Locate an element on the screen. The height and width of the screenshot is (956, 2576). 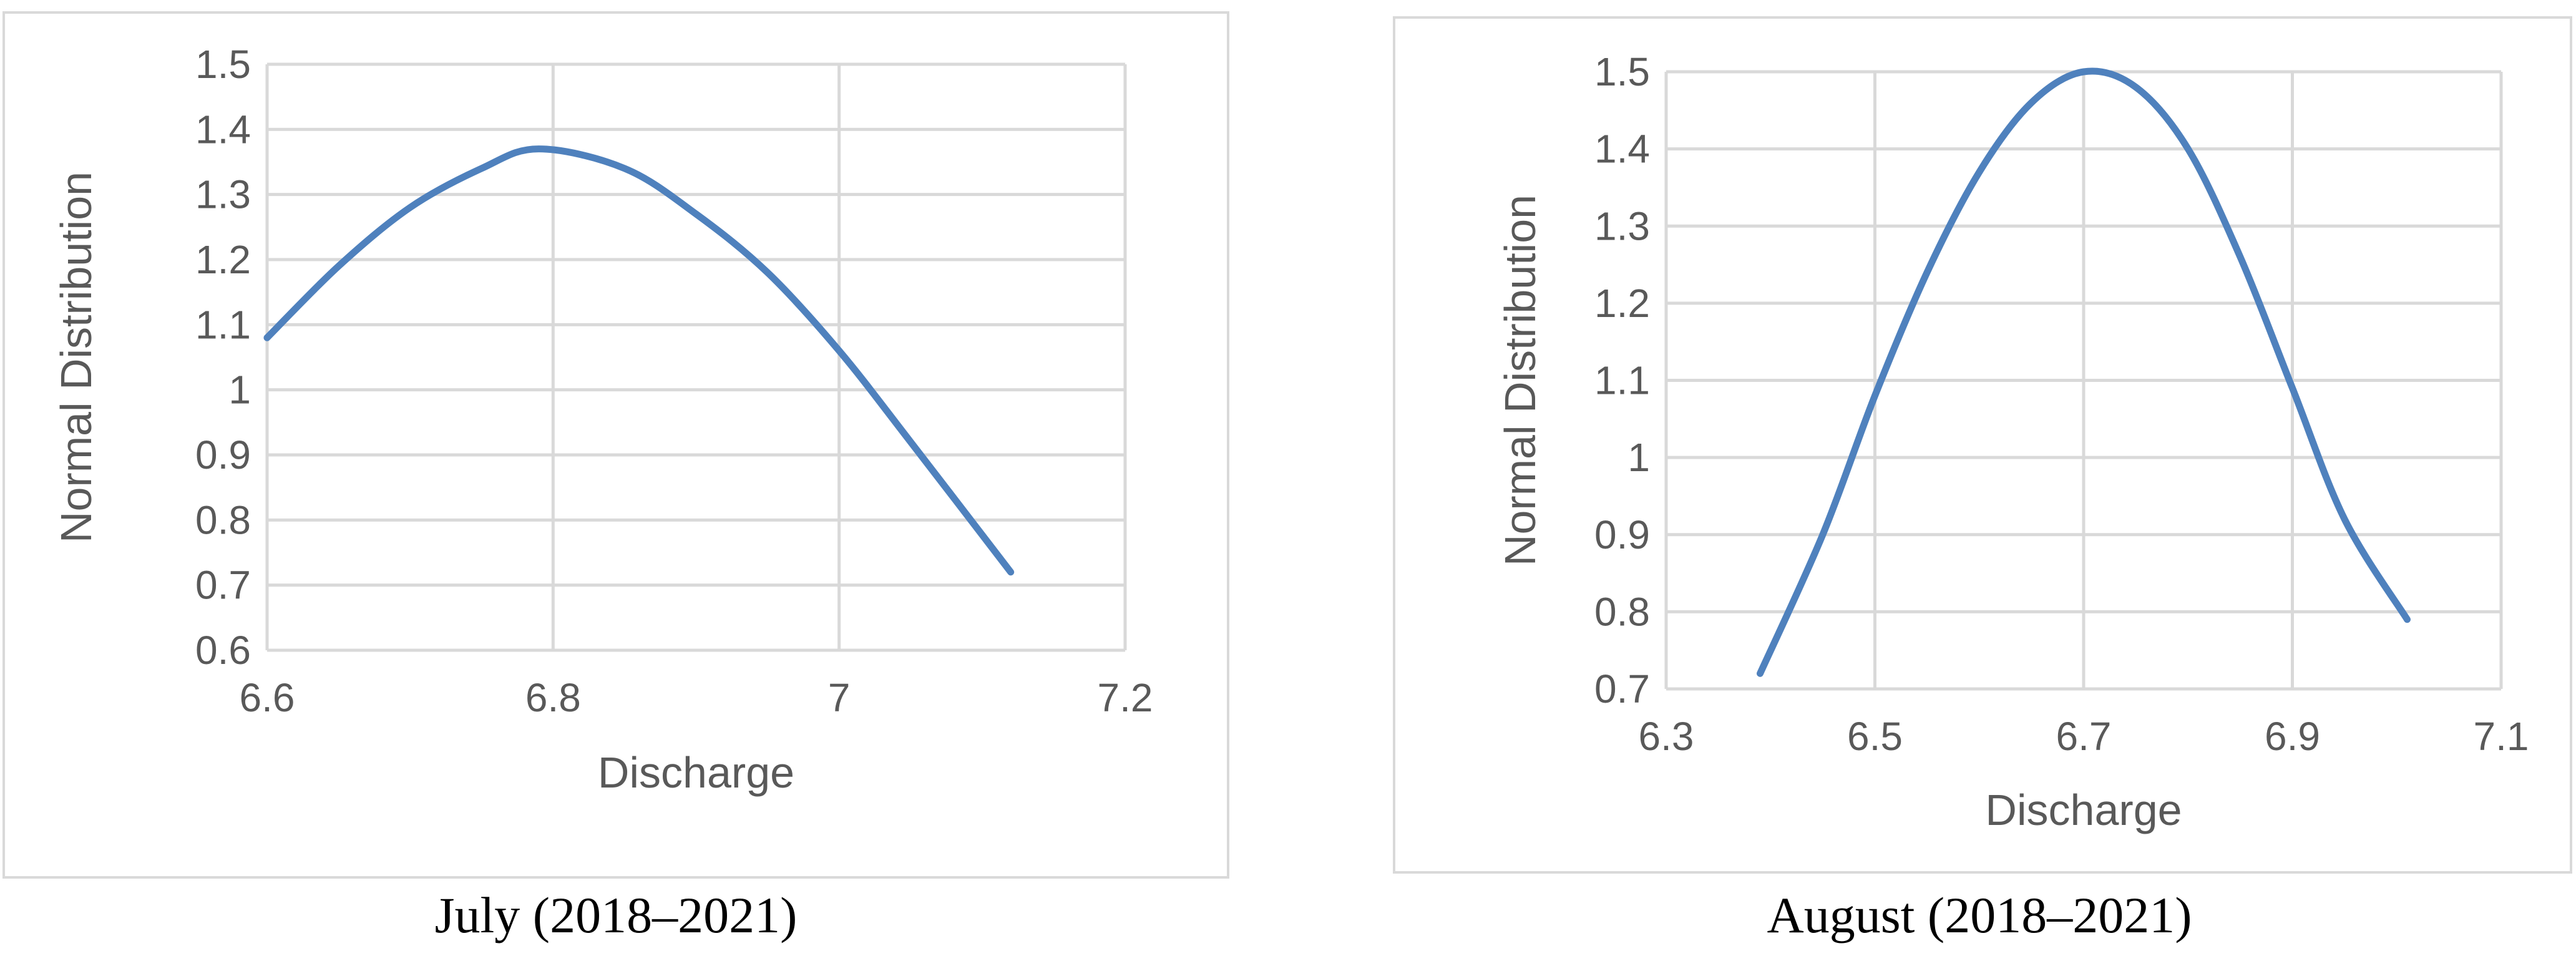
series-line is located at coordinates (639, 360).